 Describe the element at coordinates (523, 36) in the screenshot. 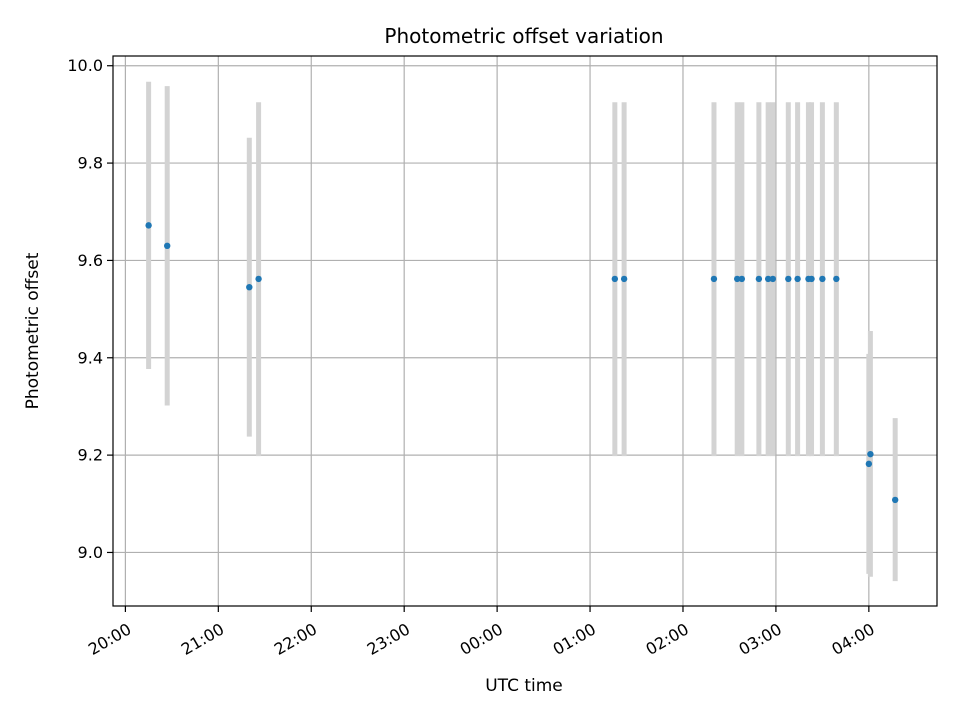

I see `chart-title: Photometric offset variation` at that location.